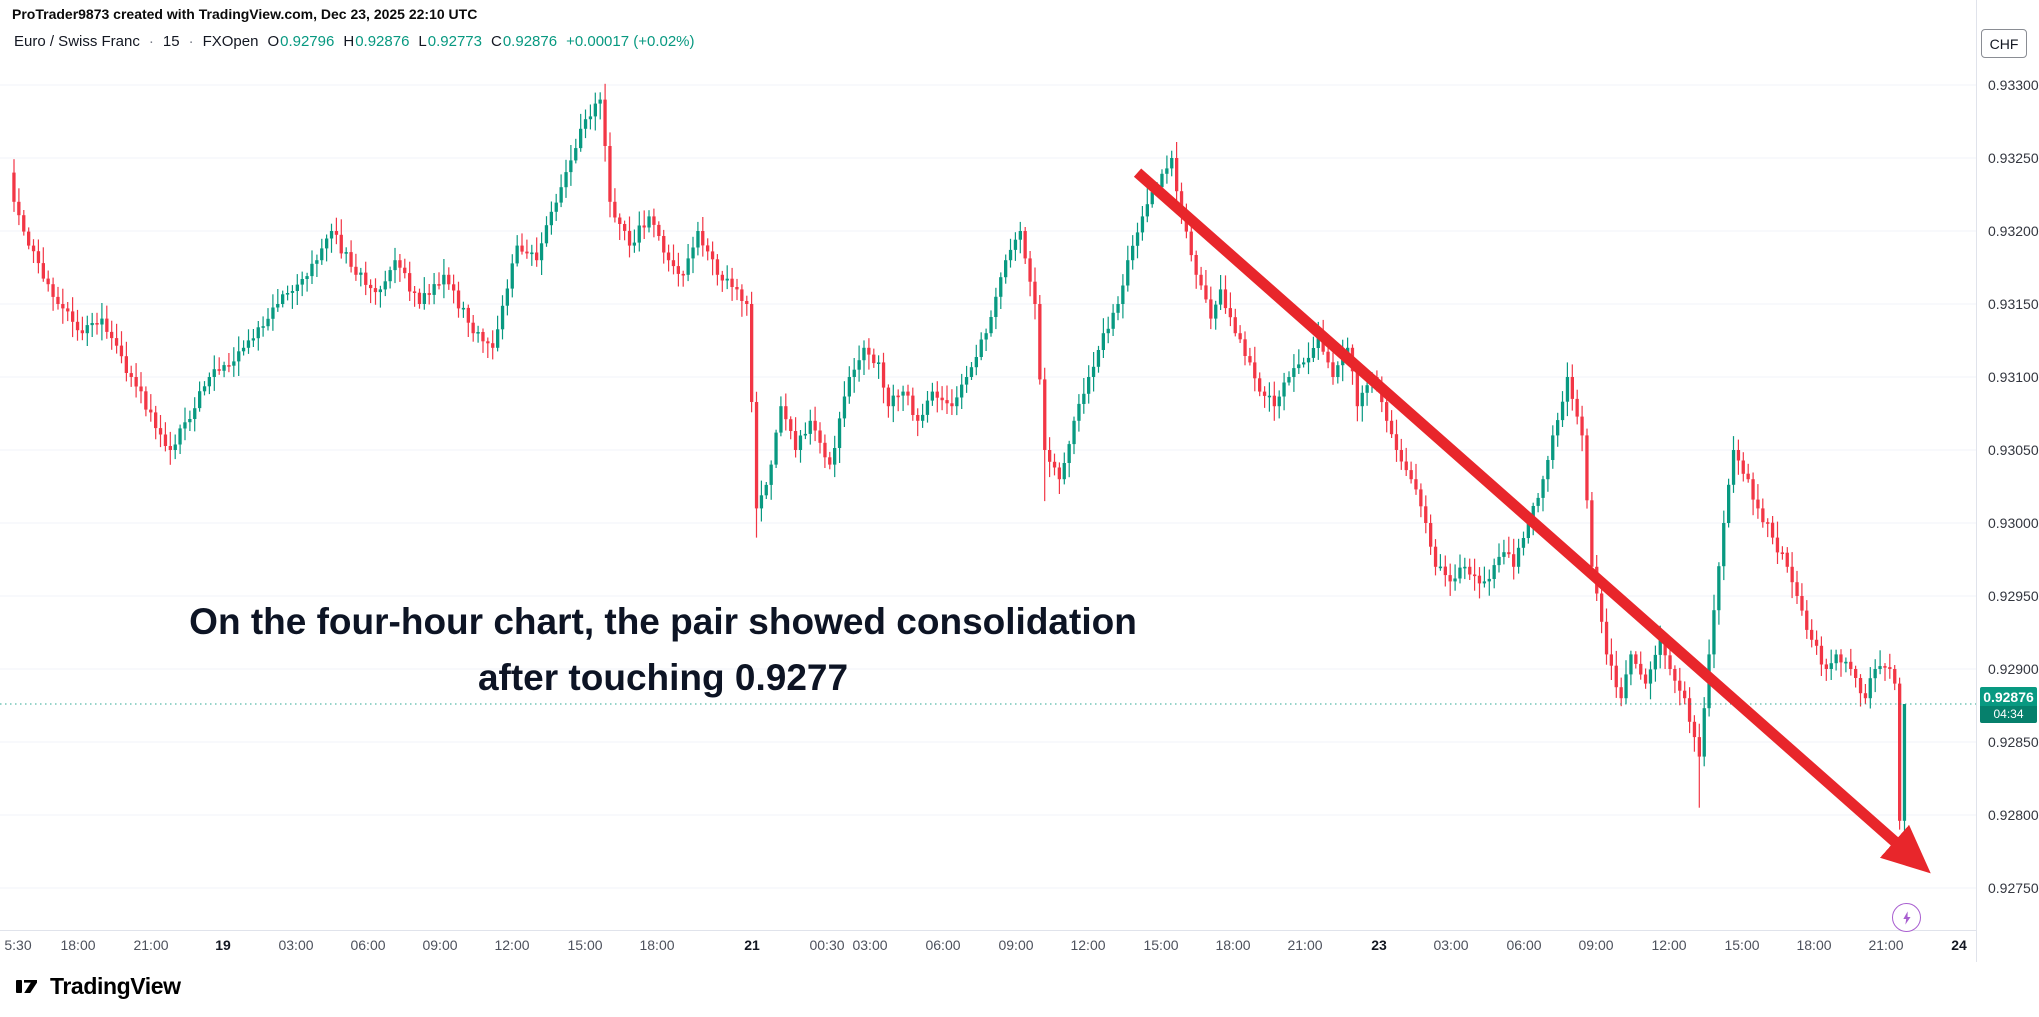 The width and height of the screenshot is (2039, 1017). I want to click on current-price-badge: 0.92876 04:34, so click(2008, 705).